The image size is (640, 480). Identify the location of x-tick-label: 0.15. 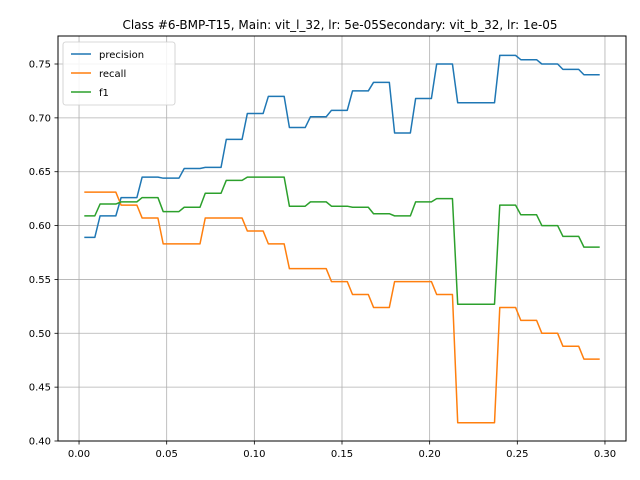
(342, 454).